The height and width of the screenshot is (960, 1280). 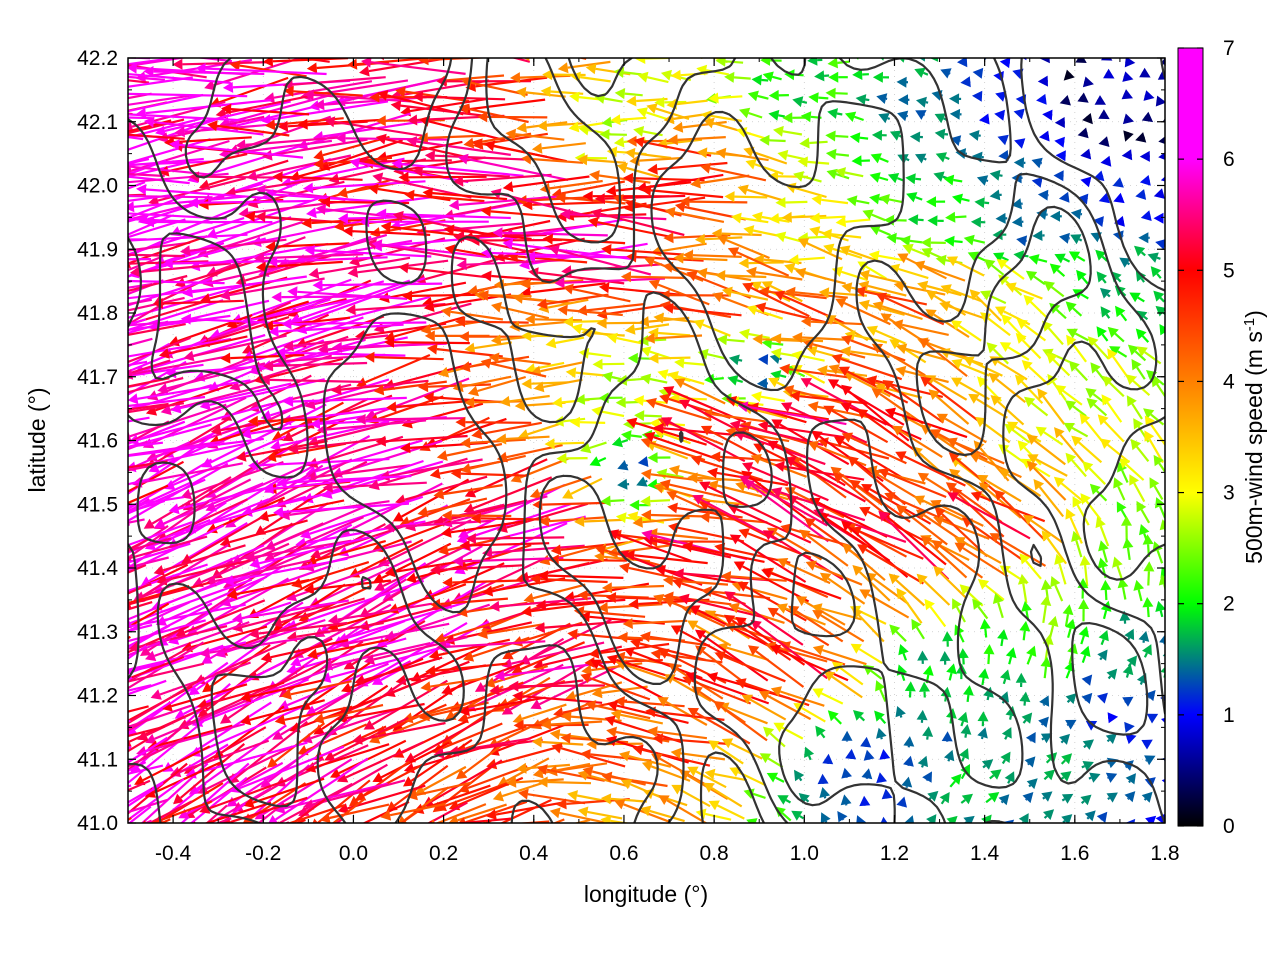 I want to click on y-tick-label: 41.3, so click(x=97, y=632).